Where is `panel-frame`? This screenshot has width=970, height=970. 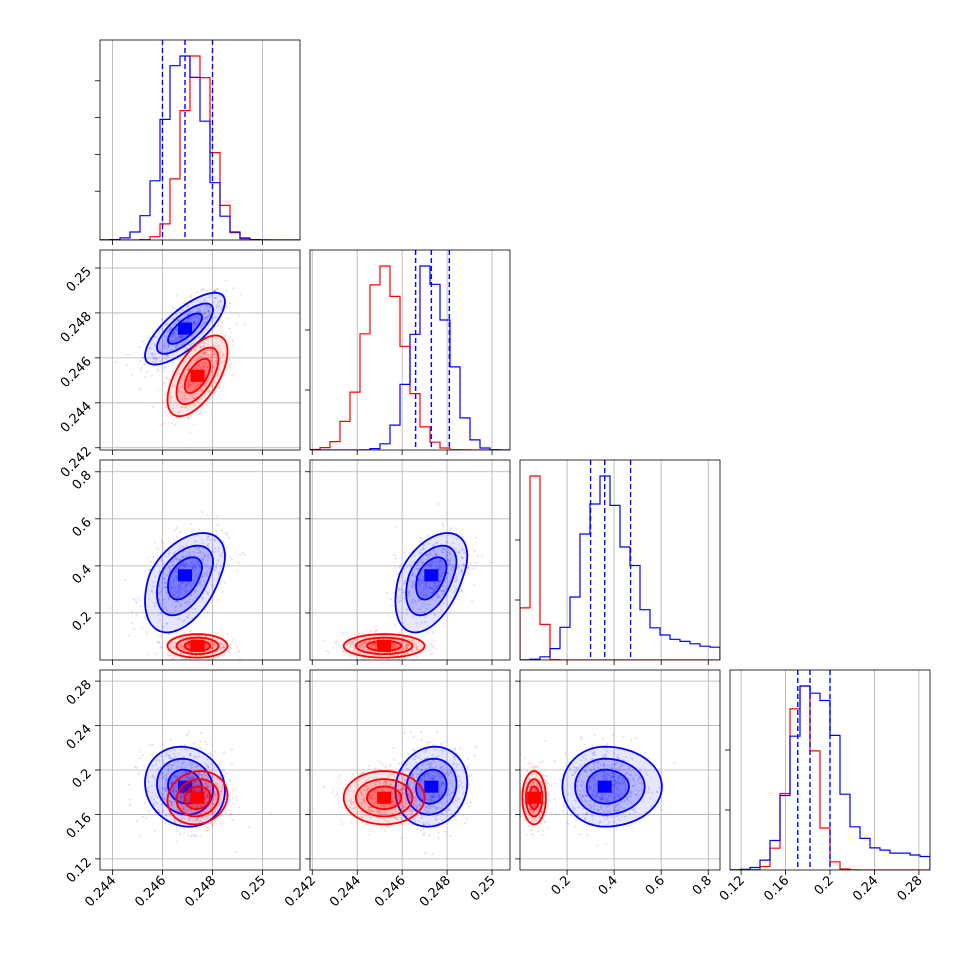 panel-frame is located at coordinates (410, 350).